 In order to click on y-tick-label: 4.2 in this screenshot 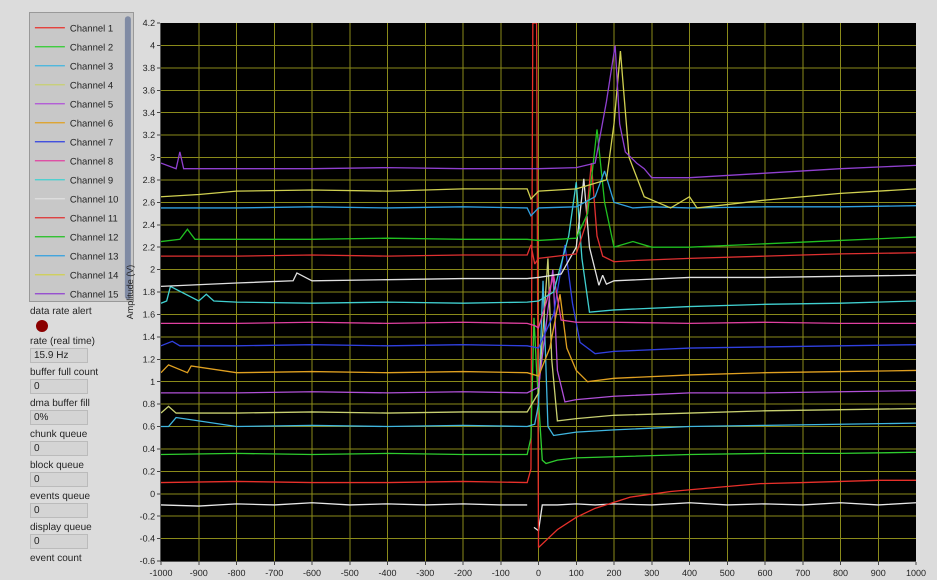, I will do `click(149, 23)`.